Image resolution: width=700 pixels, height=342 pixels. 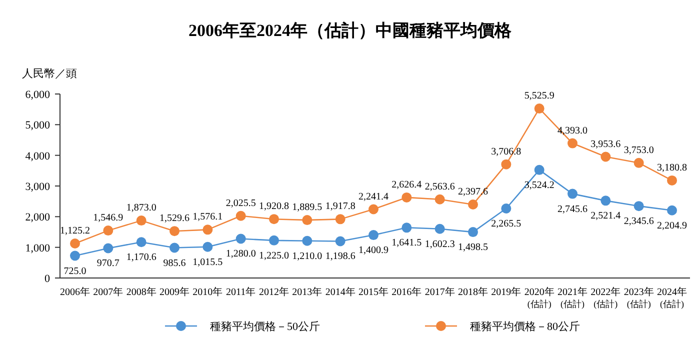 What do you see at coordinates (373, 196) in the screenshot?
I see `data-label: 2,241.4` at bounding box center [373, 196].